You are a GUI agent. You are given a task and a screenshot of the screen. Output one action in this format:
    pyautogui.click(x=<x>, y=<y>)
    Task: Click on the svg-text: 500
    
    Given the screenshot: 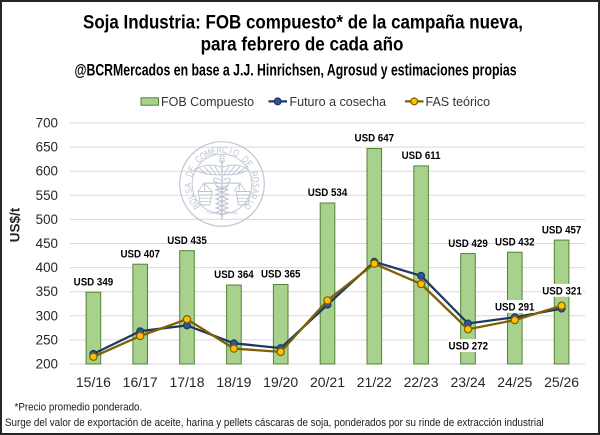 What is the action you would take?
    pyautogui.click(x=47, y=219)
    